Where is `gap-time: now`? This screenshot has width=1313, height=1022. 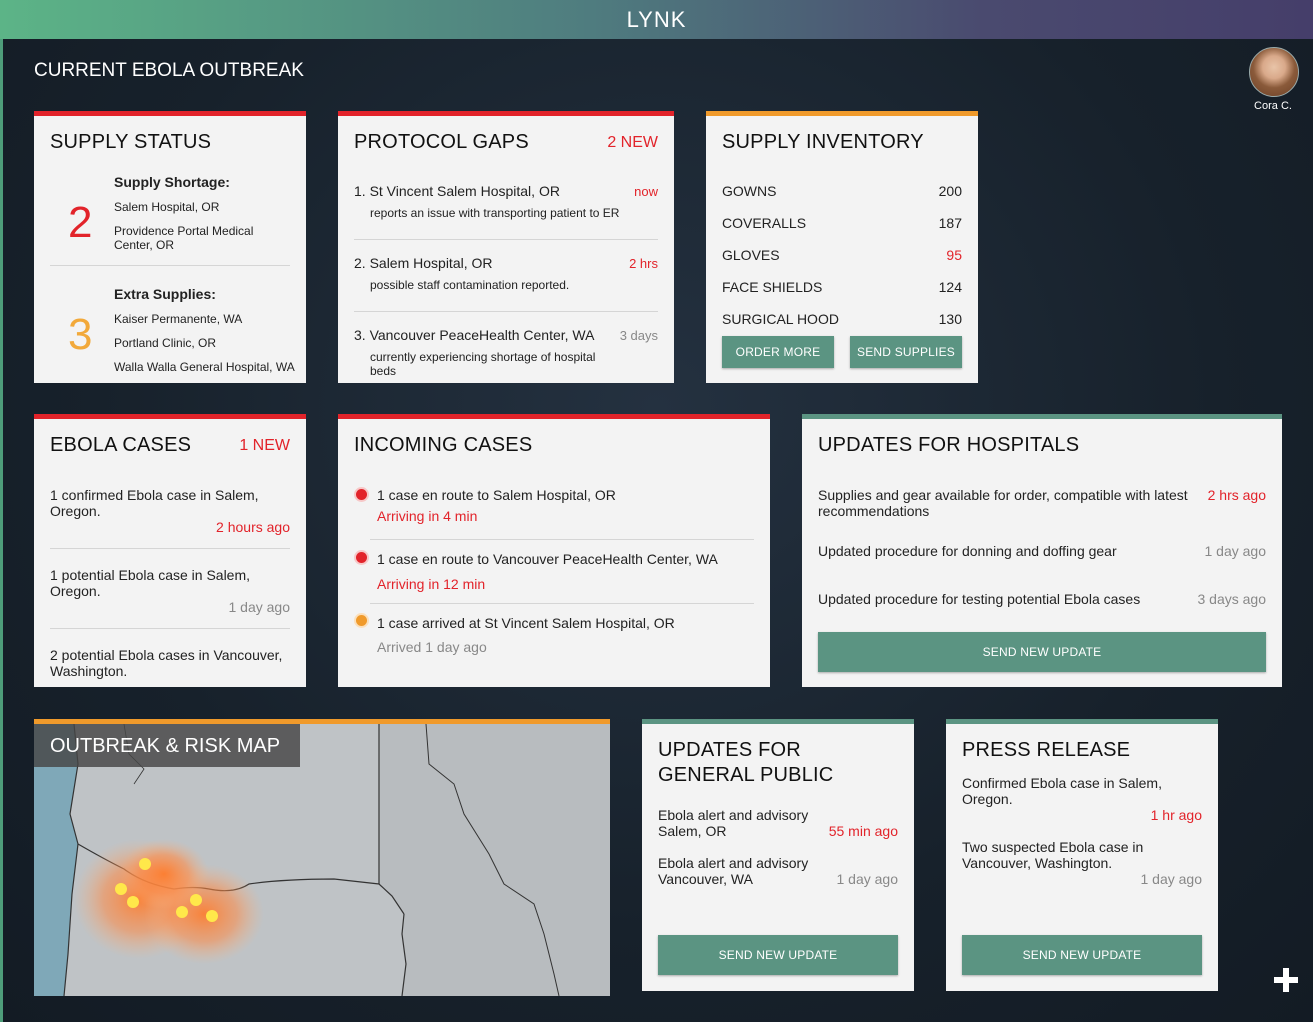 gap-time: now is located at coordinates (646, 191).